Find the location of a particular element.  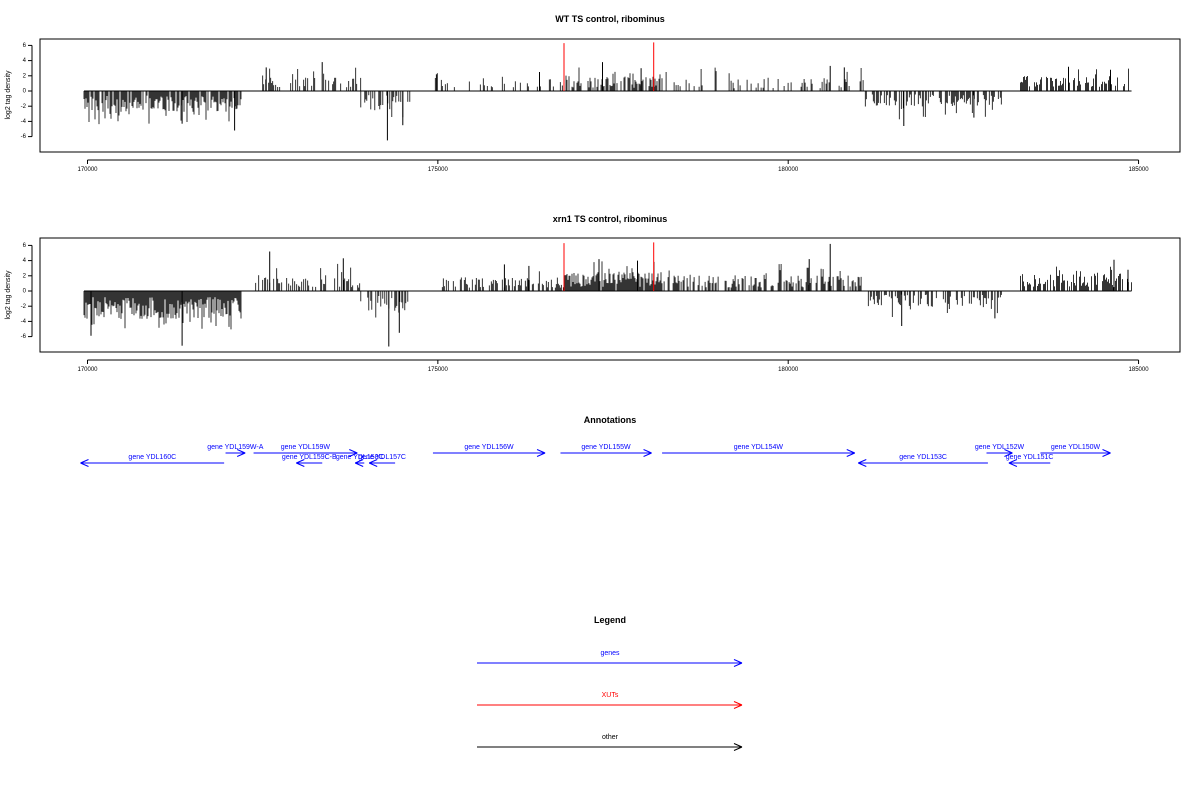

xrn1-plot-frame is located at coordinates (610, 295).